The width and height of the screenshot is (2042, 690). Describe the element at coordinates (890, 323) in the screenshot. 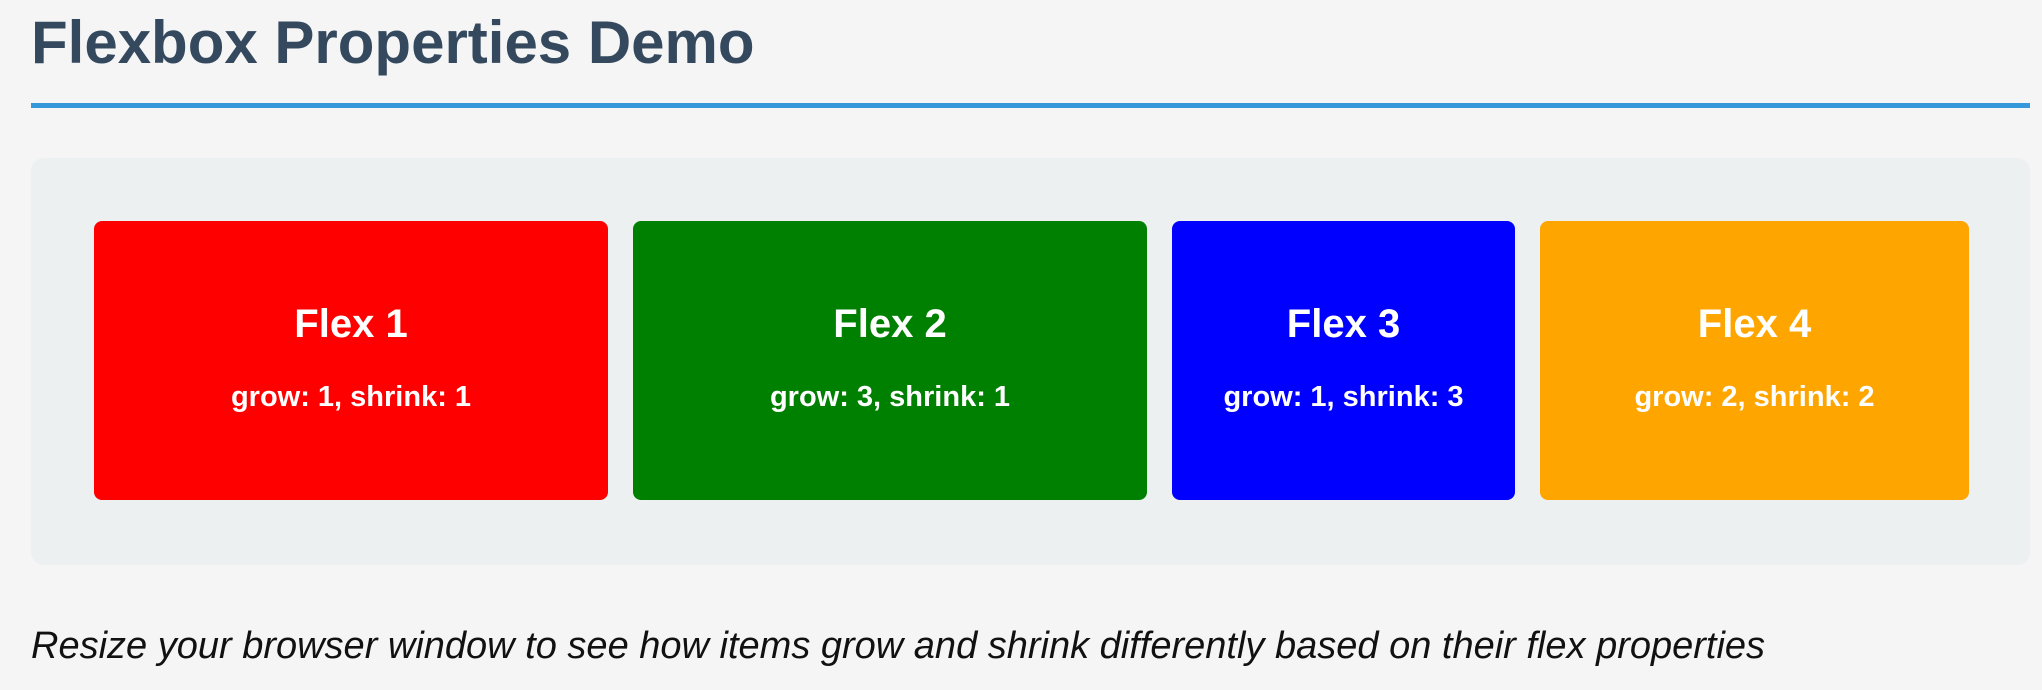

I see `flex-item-title: Flex 2` at that location.